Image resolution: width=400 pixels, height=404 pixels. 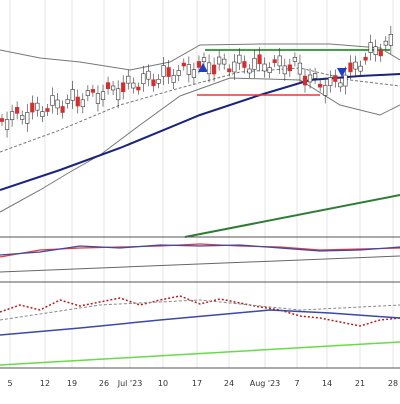 I want to click on x-tick-label: Jul '23, so click(x=130, y=383).